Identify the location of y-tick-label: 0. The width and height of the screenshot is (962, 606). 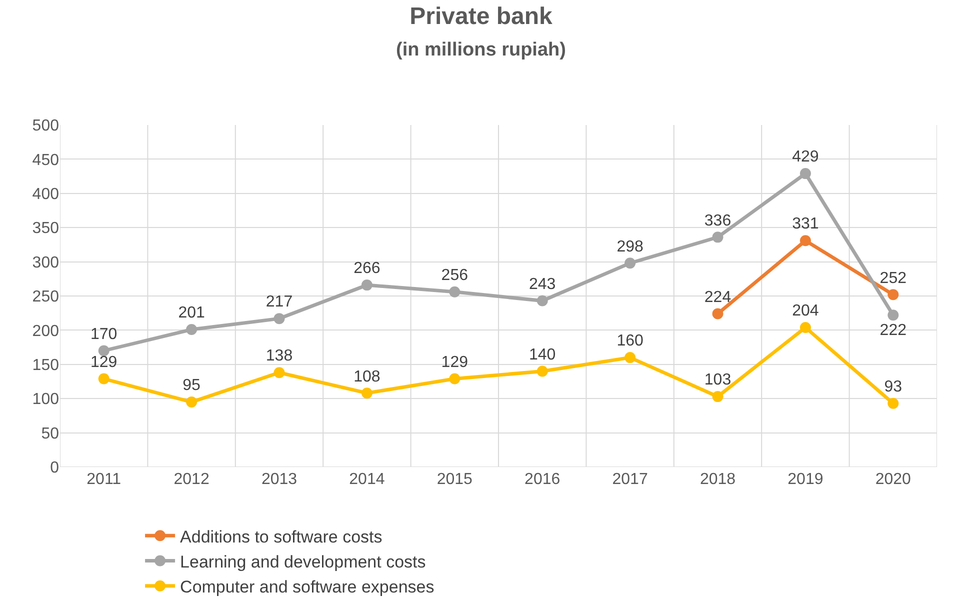
(55, 468).